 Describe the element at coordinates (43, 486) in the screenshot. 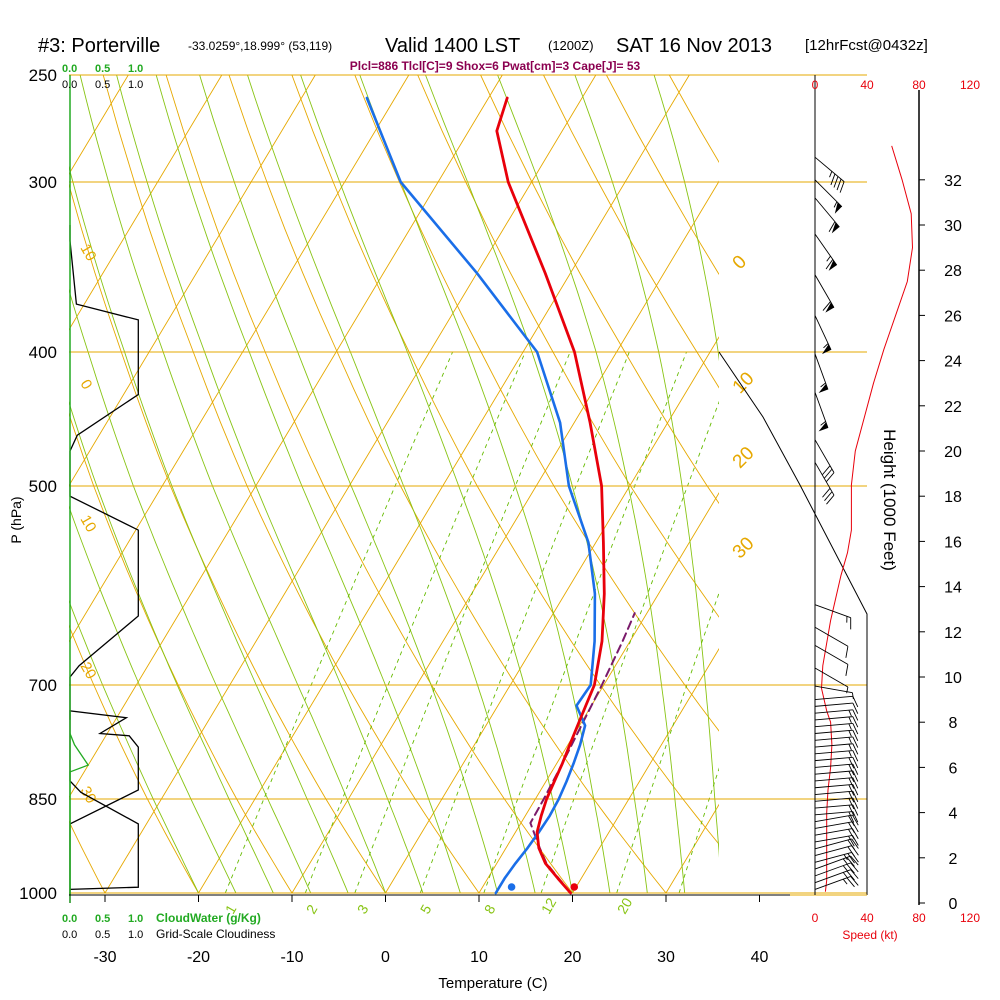

I see `pressure-tick-label: 500` at that location.